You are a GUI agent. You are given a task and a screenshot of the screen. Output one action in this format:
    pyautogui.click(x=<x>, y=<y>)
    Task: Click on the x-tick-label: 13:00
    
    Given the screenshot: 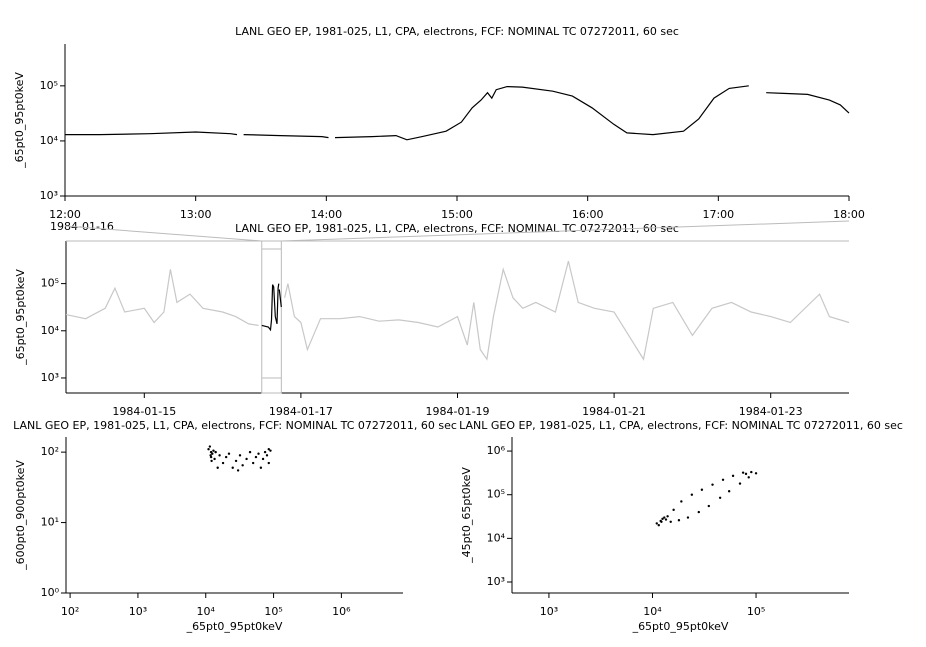 What is the action you would take?
    pyautogui.click(x=196, y=214)
    